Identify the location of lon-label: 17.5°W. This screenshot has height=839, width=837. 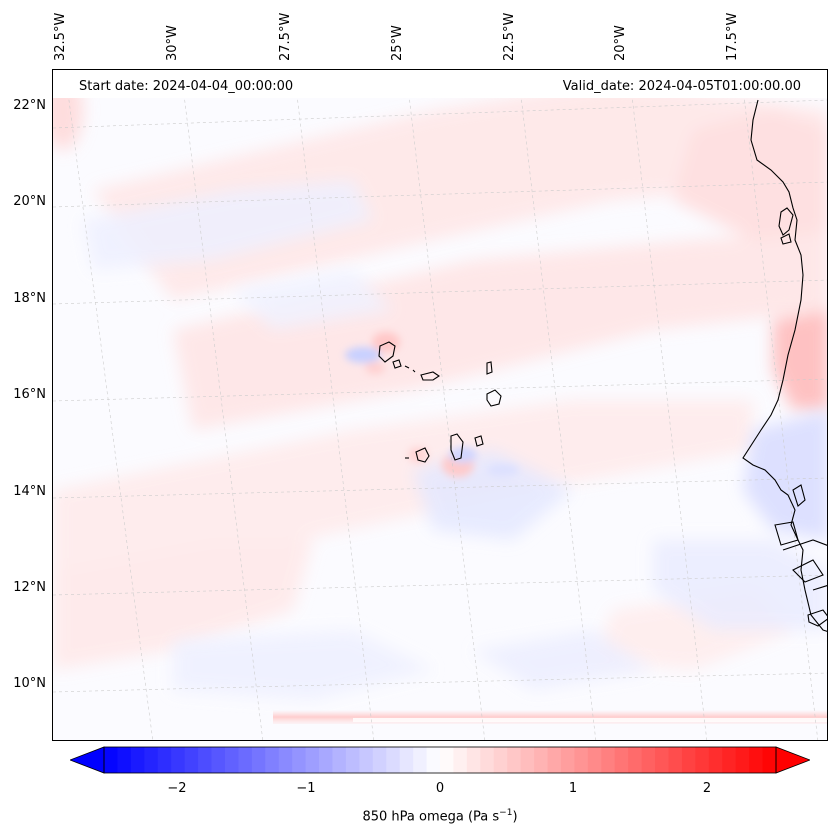
(732, 36).